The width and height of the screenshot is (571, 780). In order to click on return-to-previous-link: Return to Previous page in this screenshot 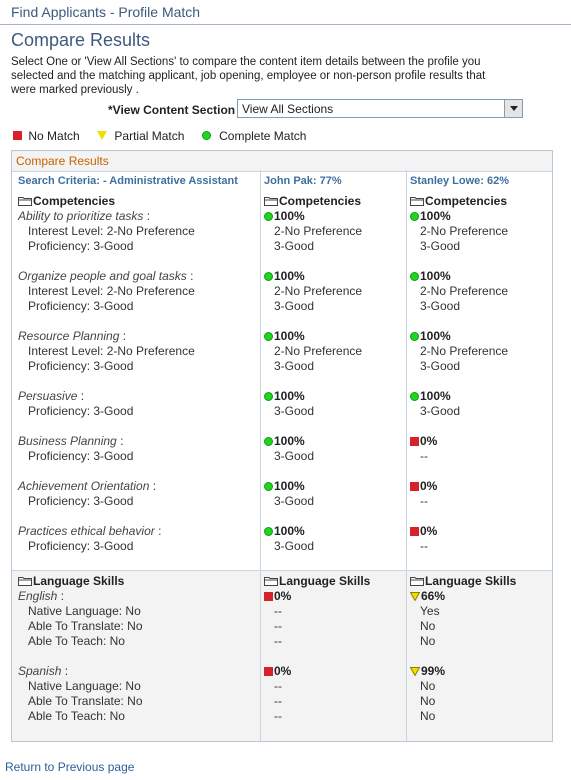, I will do `click(70, 767)`.